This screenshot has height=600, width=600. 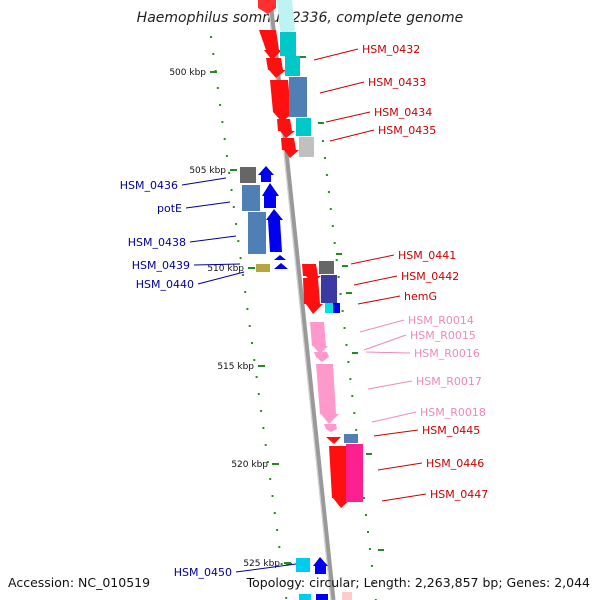 I want to click on gene-label: potE, so click(x=169, y=208).